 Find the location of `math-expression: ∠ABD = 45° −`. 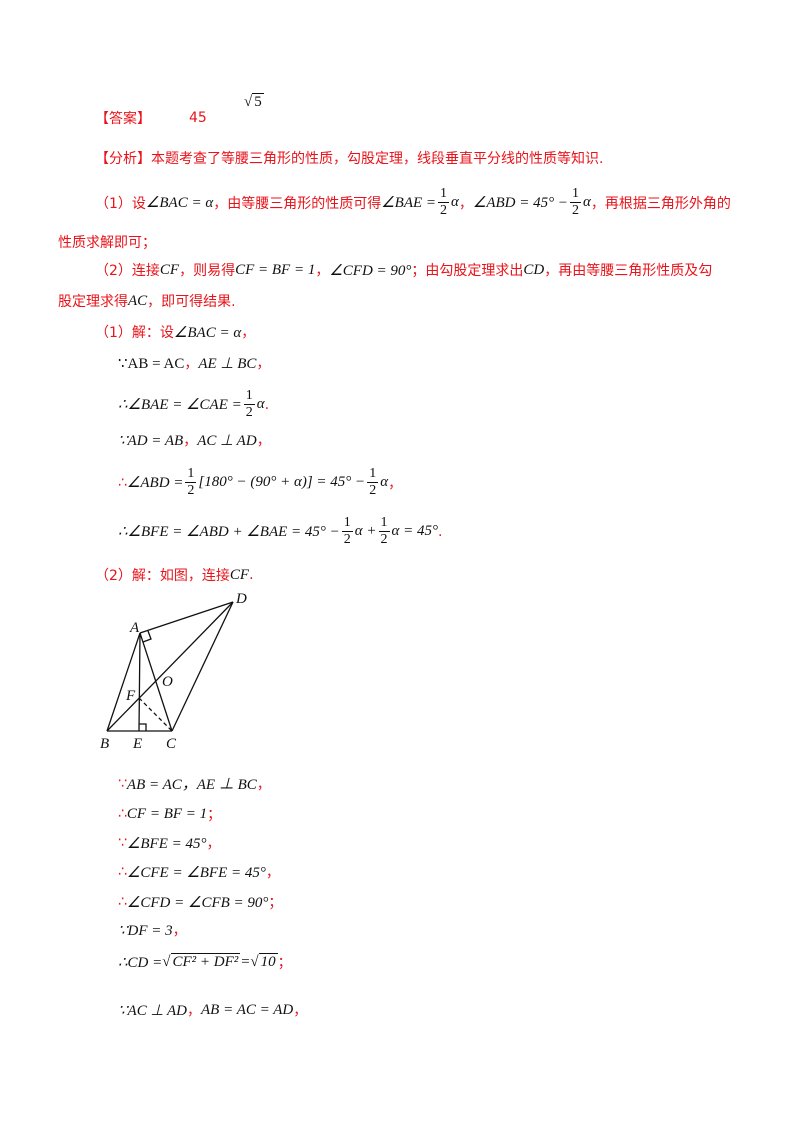

math-expression: ∠ABD = 45° − is located at coordinates (520, 203).